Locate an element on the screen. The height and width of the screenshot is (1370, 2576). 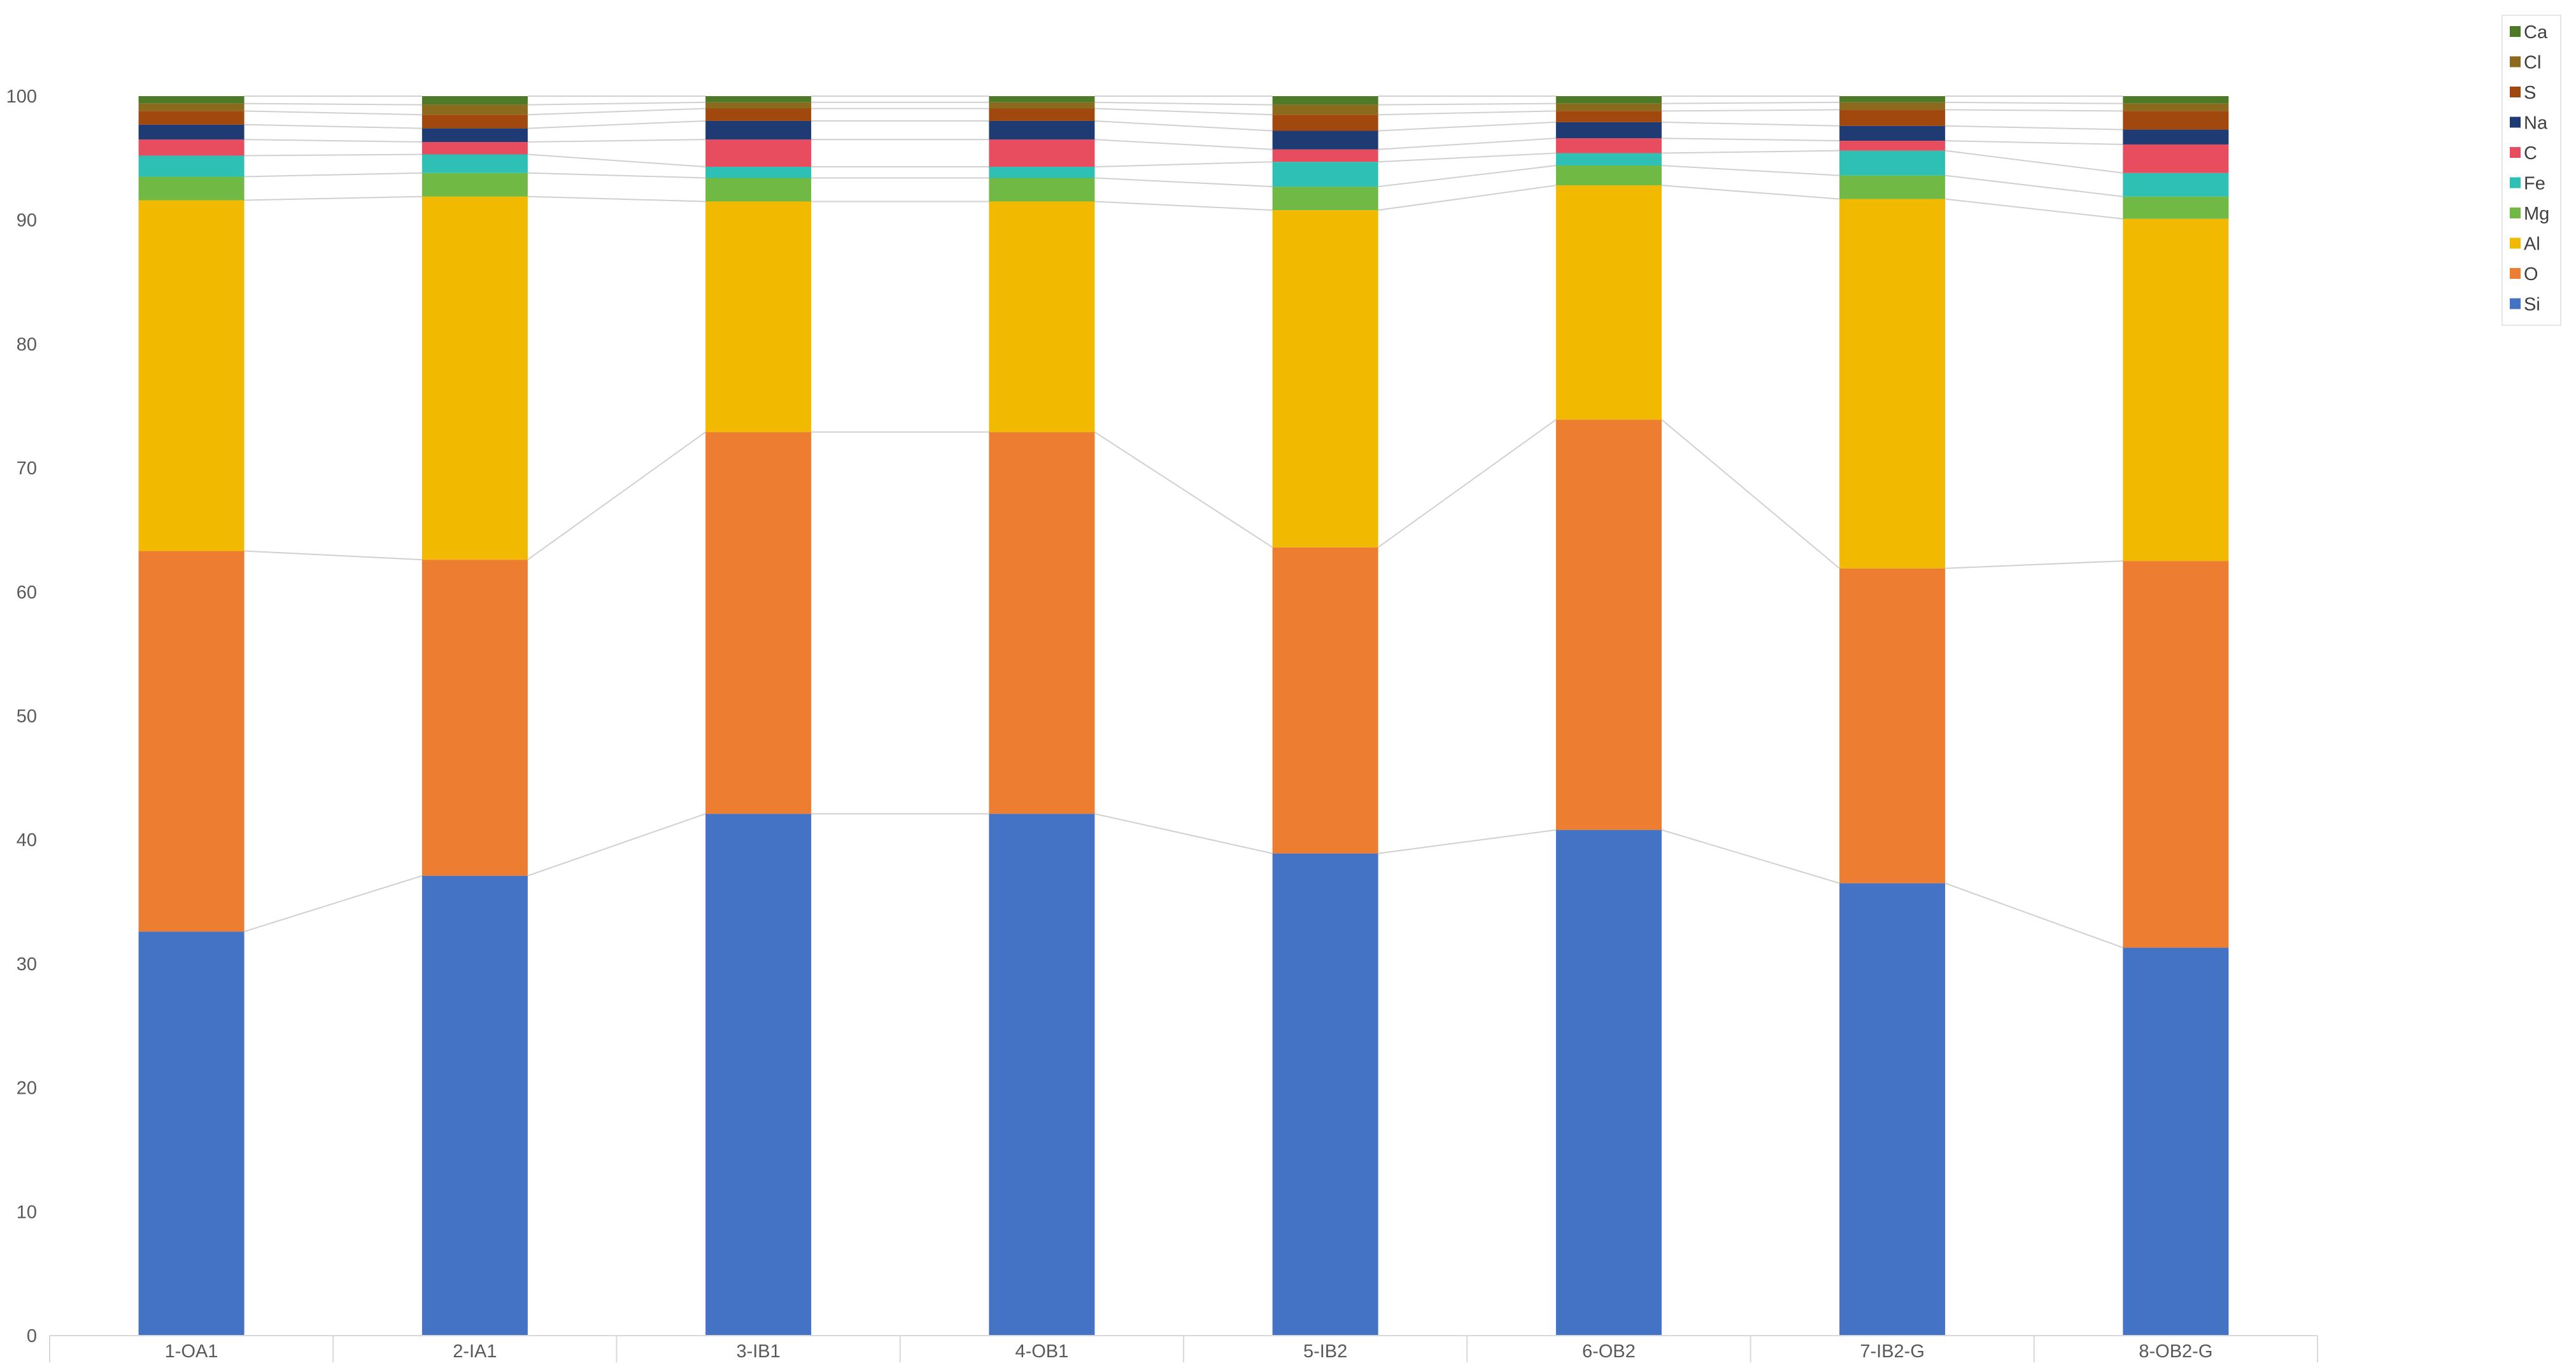
y-tick-label: 100 is located at coordinates (21, 97).